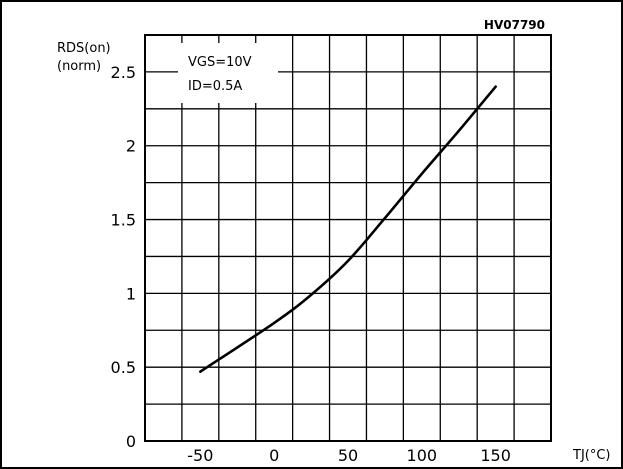 Image resolution: width=623 pixels, height=469 pixels. What do you see at coordinates (123, 257) in the screenshot?
I see `y-tick-labels: 0 0.5 1 1.5 2 2.5` at bounding box center [123, 257].